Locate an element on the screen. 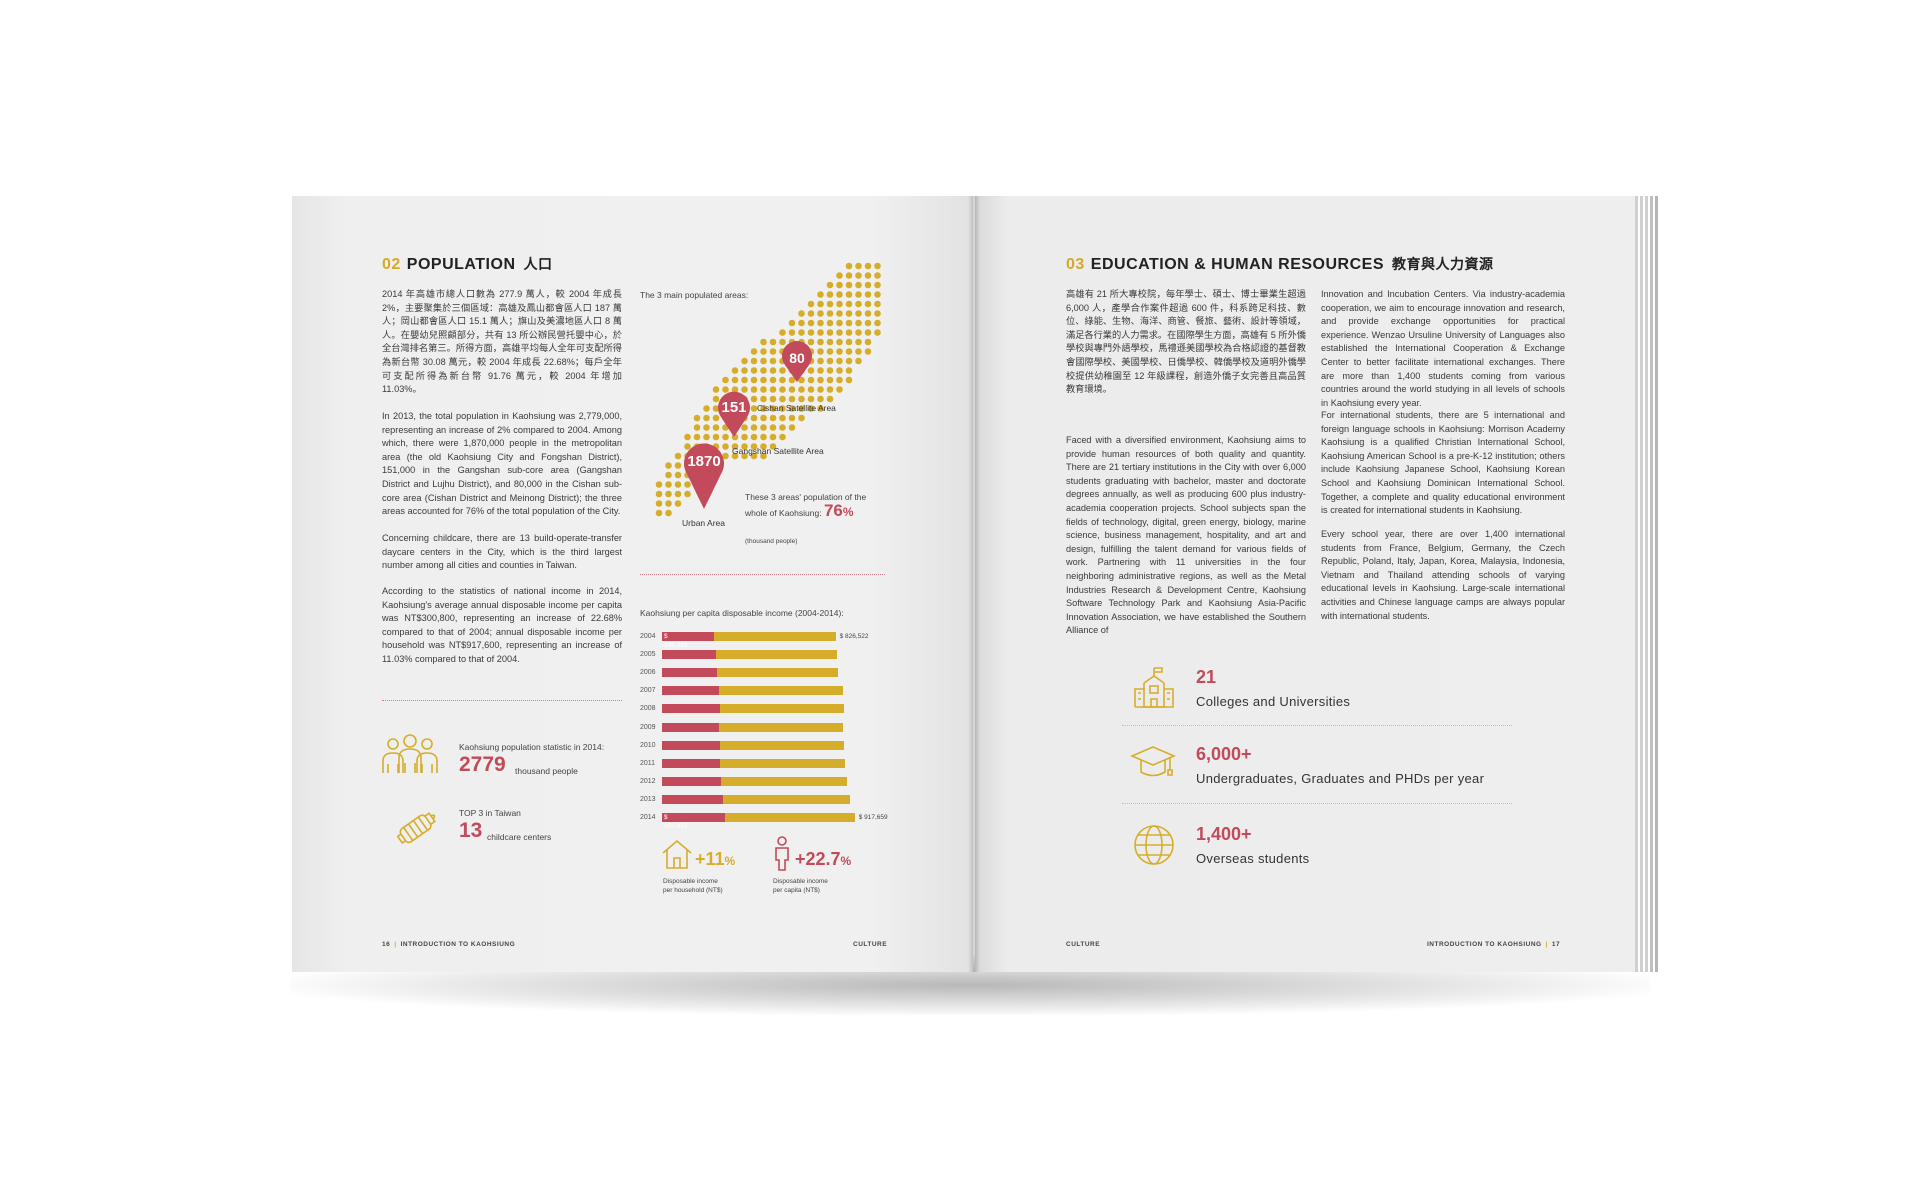  pin-cishan-value: 80 is located at coordinates (797, 358).